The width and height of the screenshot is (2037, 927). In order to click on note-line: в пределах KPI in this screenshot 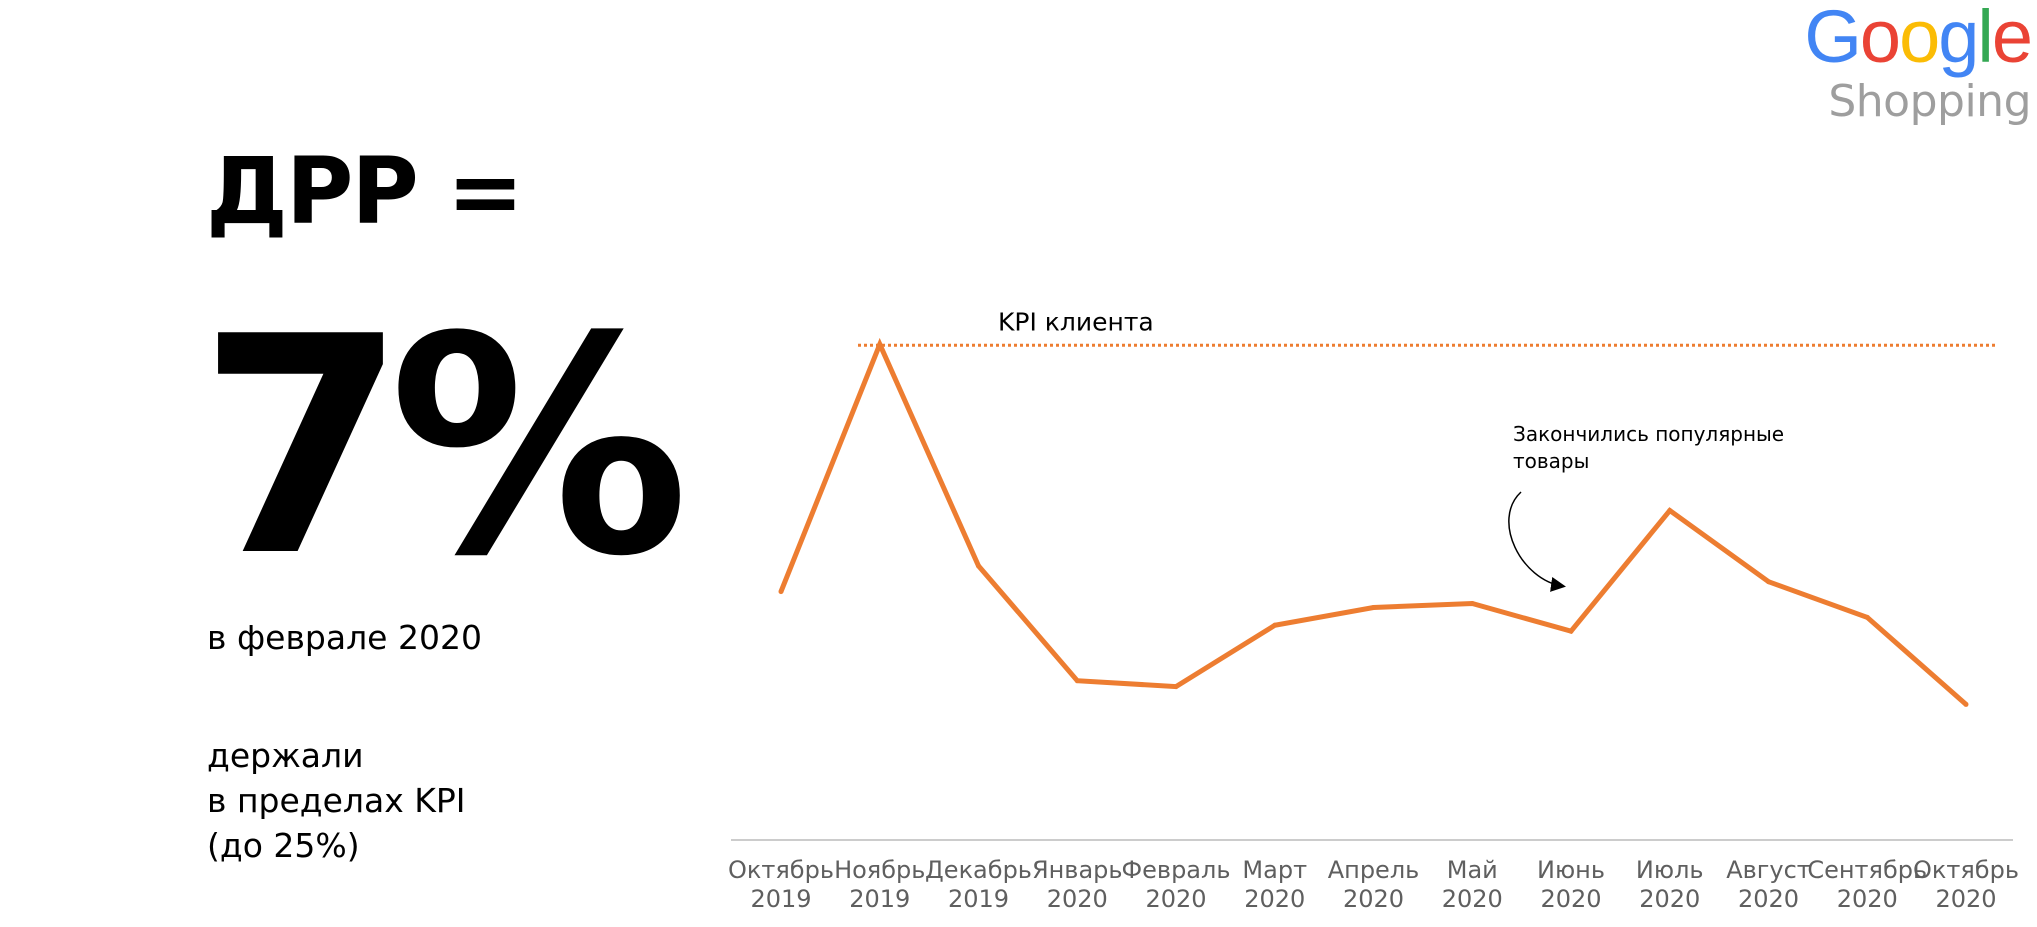, I will do `click(336, 800)`.